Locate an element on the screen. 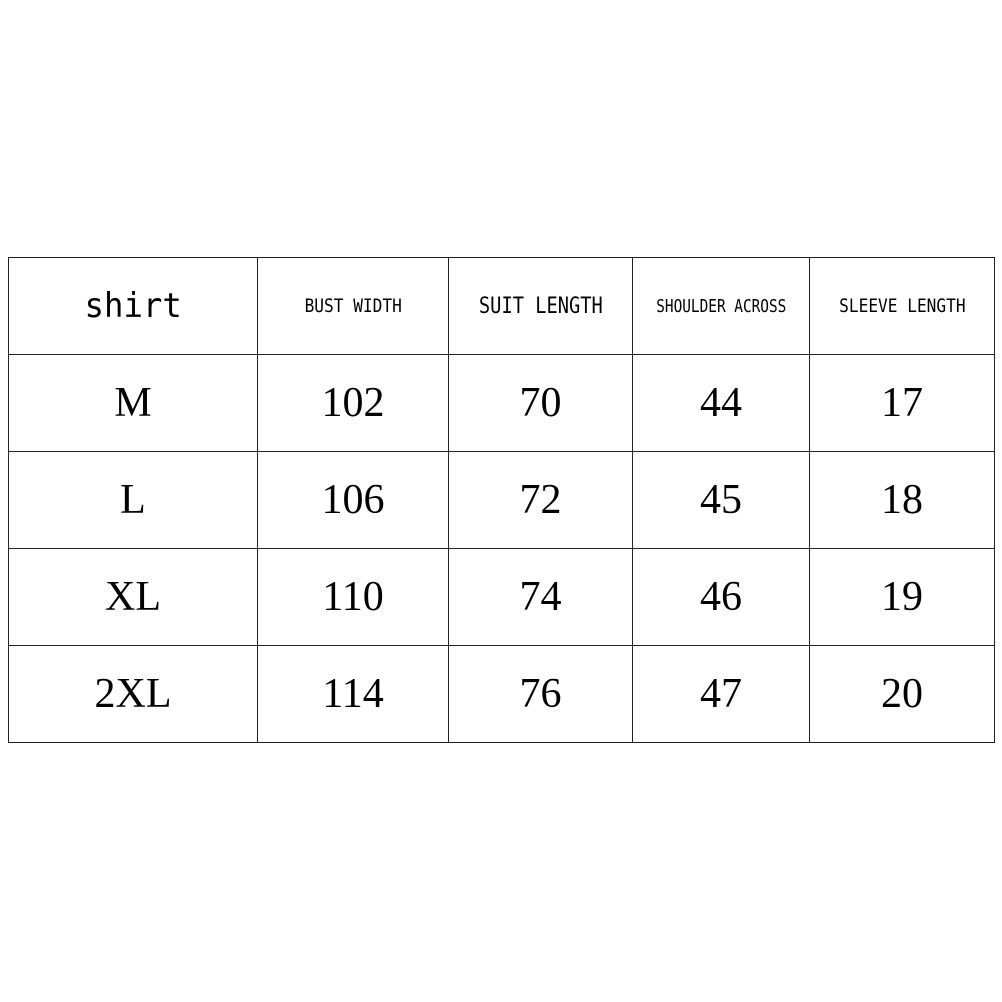 Image resolution: width=1002 pixels, height=1002 pixels. header-cell-shoulder-across: SHOULDER ACROSS is located at coordinates (721, 306).